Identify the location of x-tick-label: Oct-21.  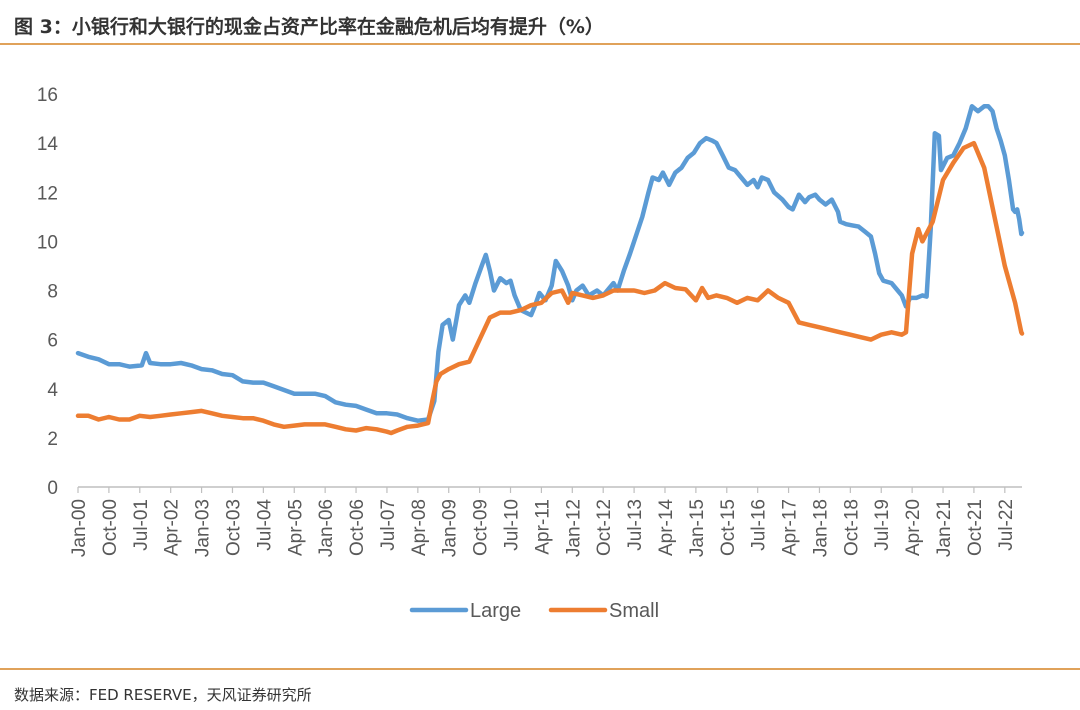
(975, 527).